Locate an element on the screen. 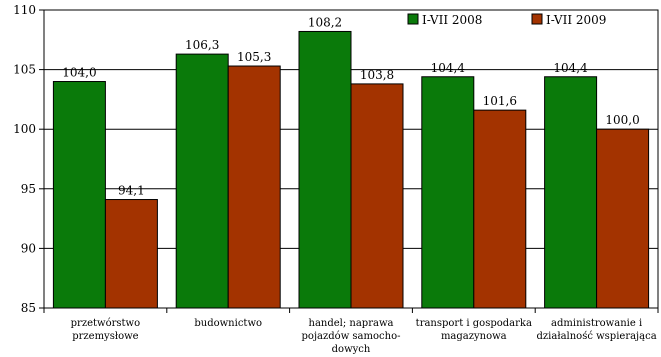 The width and height of the screenshot is (661, 357). data-label: 108,2 is located at coordinates (325, 22).